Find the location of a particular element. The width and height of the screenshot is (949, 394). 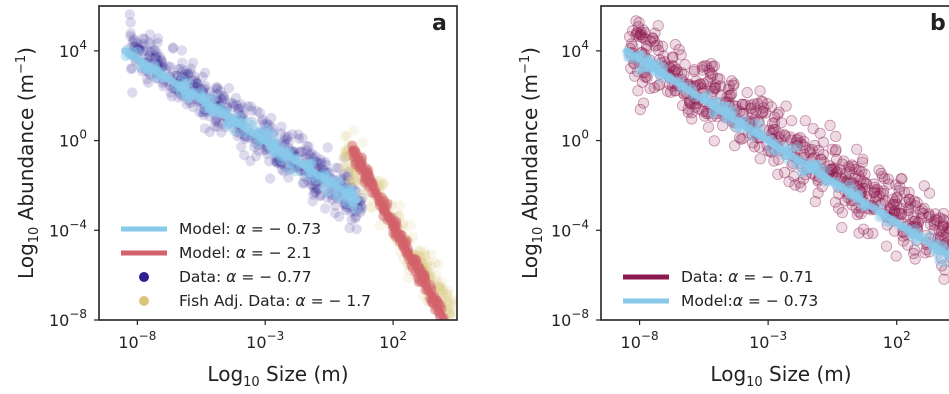

x-tick-label: 10² is located at coordinates (393, 340).